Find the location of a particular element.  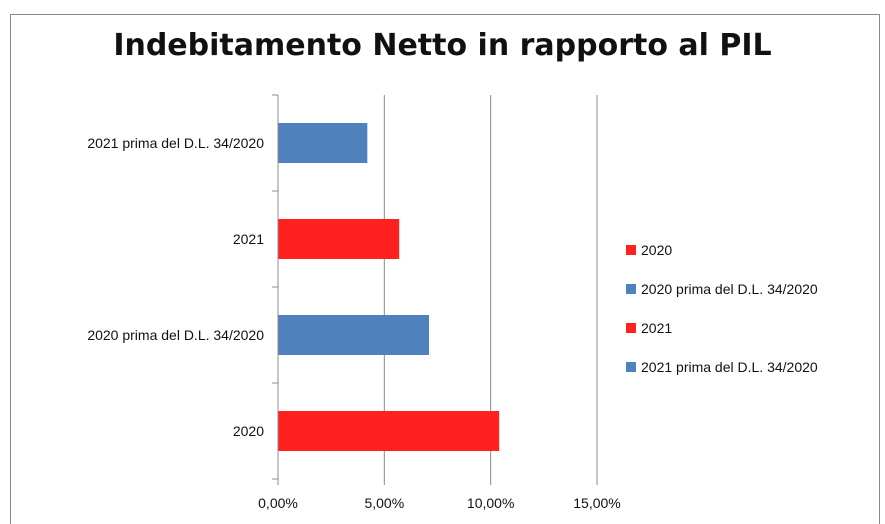

legend-entry: 2021 is located at coordinates (722, 327).